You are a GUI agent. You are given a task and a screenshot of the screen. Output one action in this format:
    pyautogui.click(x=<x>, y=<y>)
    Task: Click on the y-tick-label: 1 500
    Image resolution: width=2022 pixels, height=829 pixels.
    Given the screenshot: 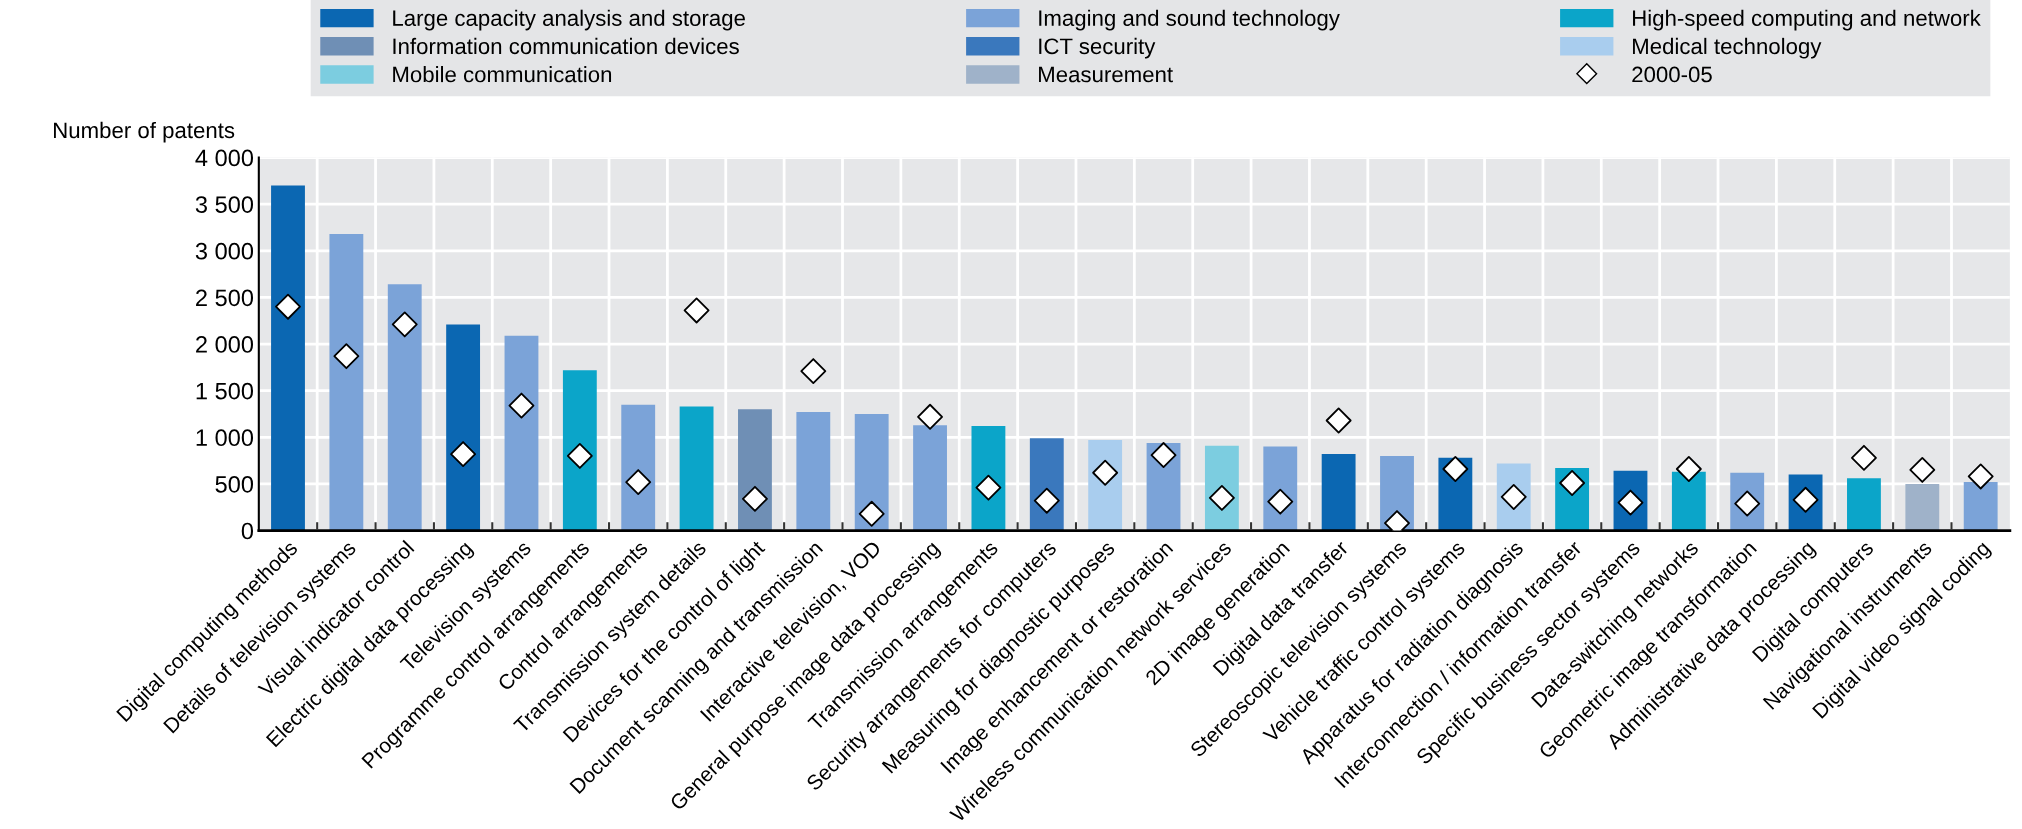 What is the action you would take?
    pyautogui.click(x=225, y=391)
    